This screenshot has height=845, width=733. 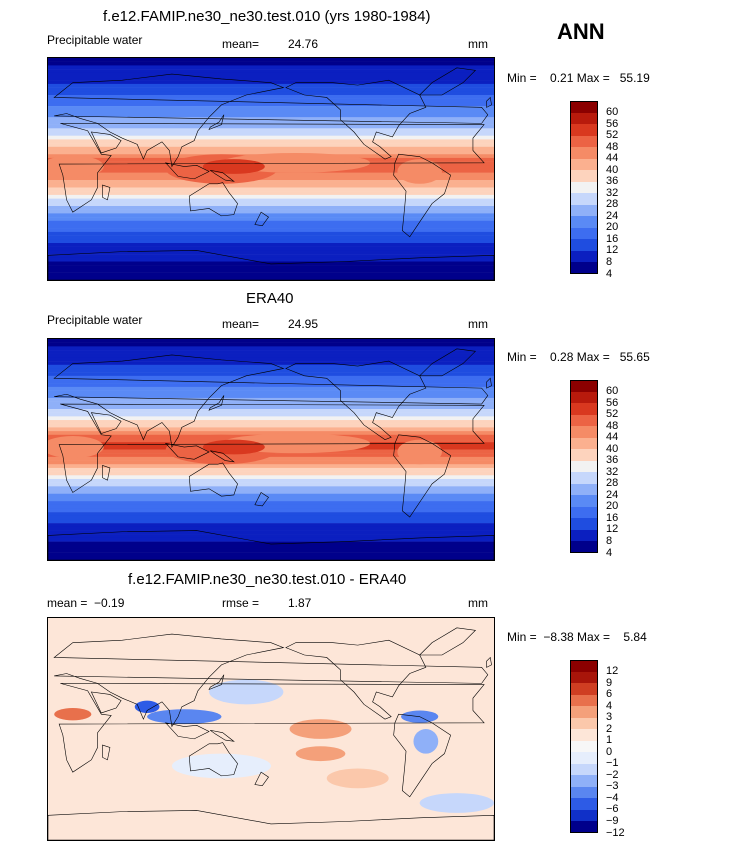 I want to click on panel-mean-label-diff: mean = −0.19, so click(x=86, y=603).